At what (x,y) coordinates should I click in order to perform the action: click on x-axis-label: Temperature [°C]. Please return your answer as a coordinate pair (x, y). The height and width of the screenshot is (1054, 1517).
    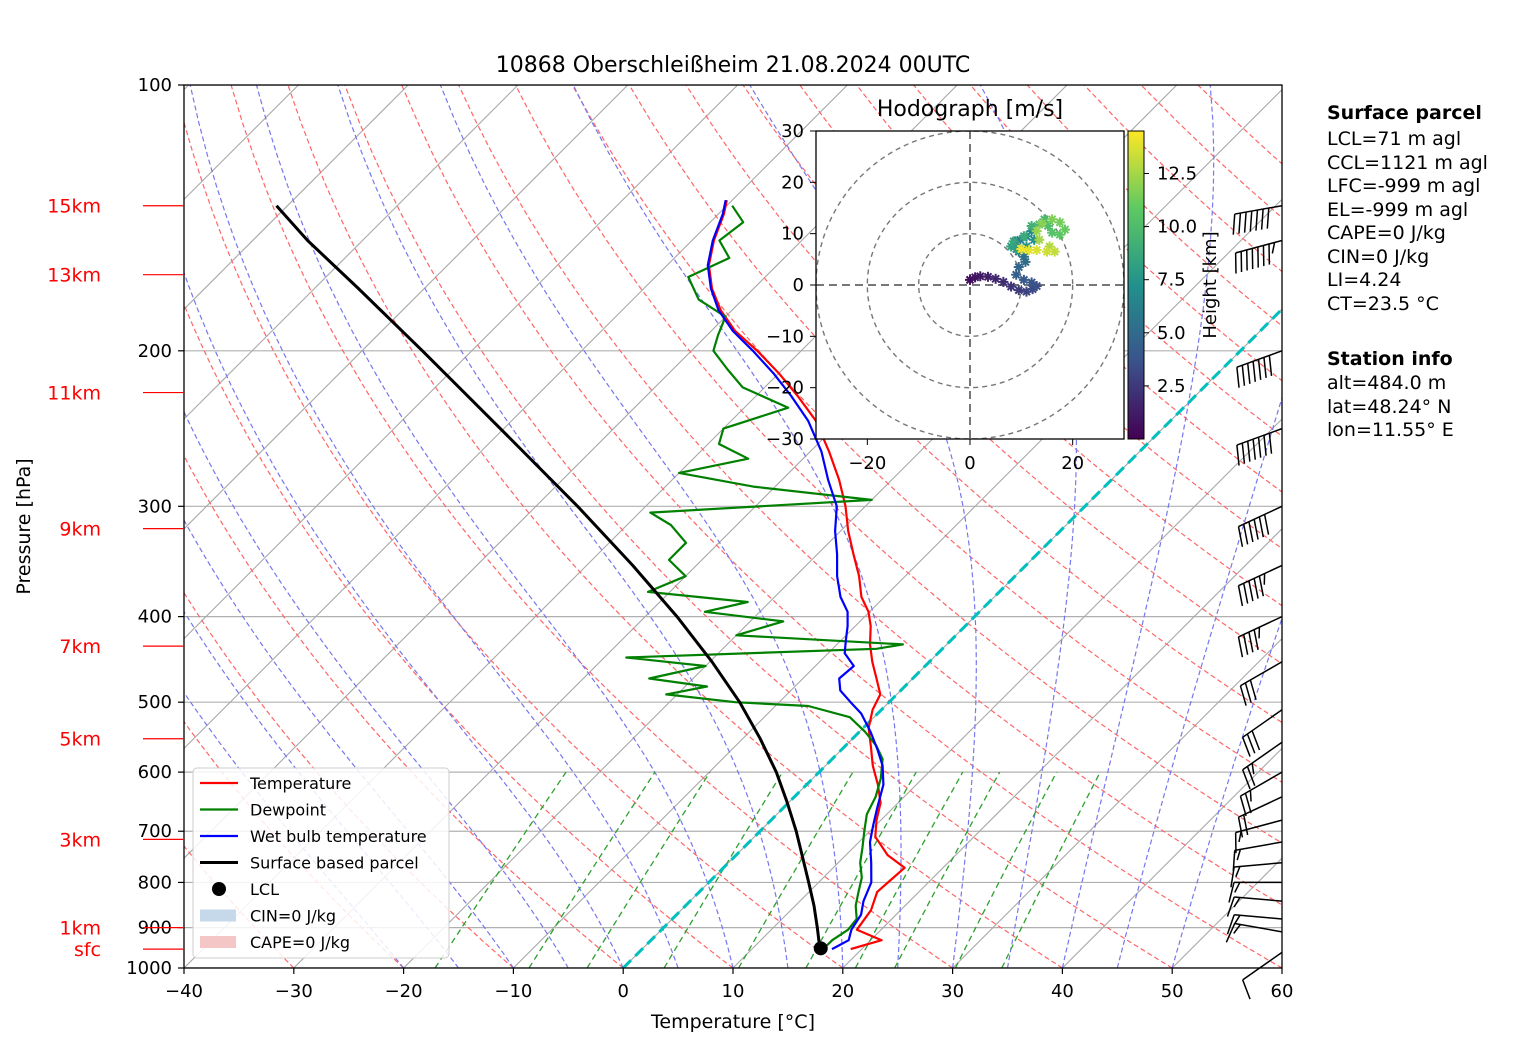
    Looking at the image, I should click on (732, 1022).